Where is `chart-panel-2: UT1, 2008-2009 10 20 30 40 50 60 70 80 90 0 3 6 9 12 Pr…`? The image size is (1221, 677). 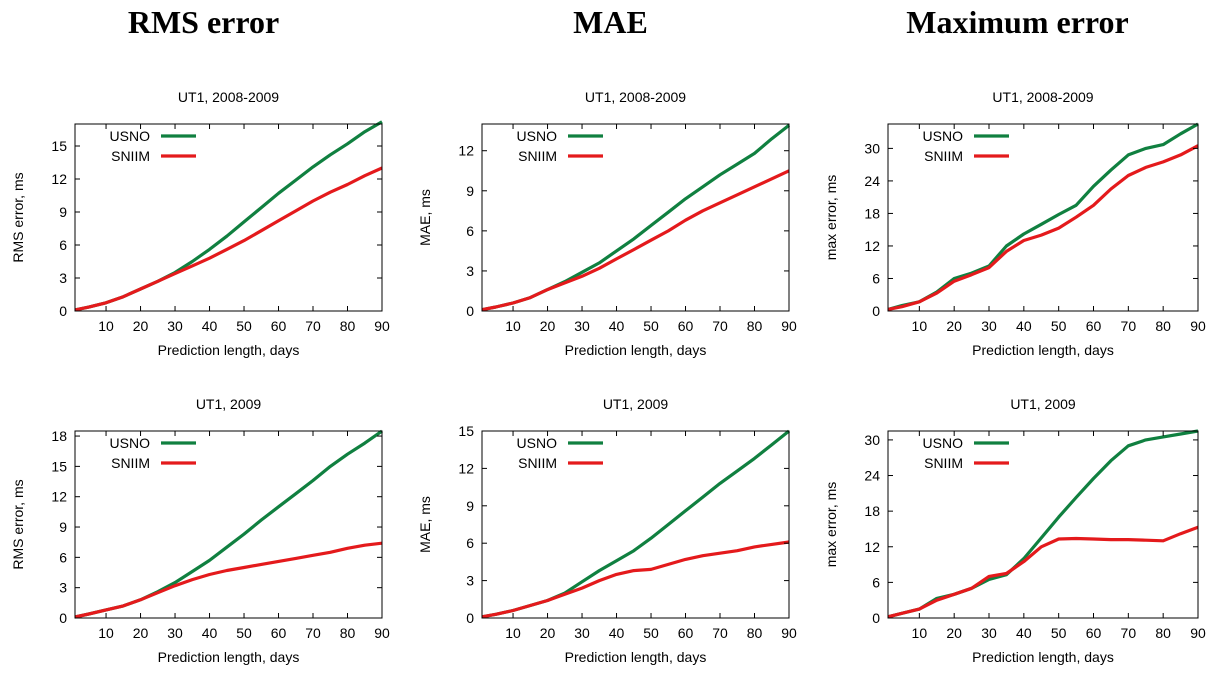
chart-panel-2: UT1, 2008-2009 10 20 30 40 50 60 70 80 90 0 3 6 9 12 Pr… is located at coordinates (607, 223).